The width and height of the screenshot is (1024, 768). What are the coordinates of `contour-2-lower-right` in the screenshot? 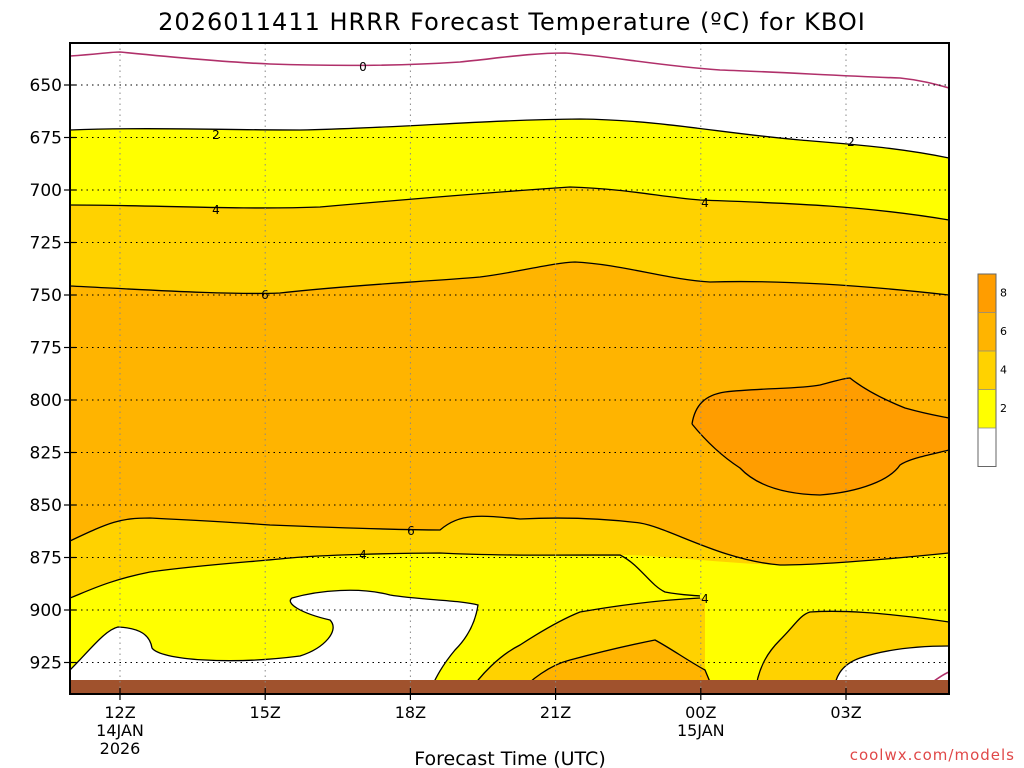 It's located at (890, 669).